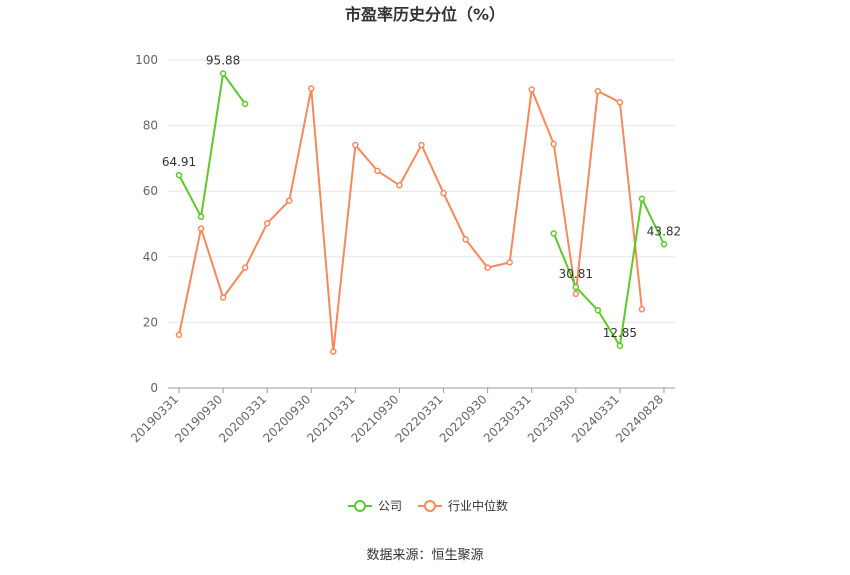  What do you see at coordinates (478, 505) in the screenshot?
I see `legend-label: 行业中位数` at bounding box center [478, 505].